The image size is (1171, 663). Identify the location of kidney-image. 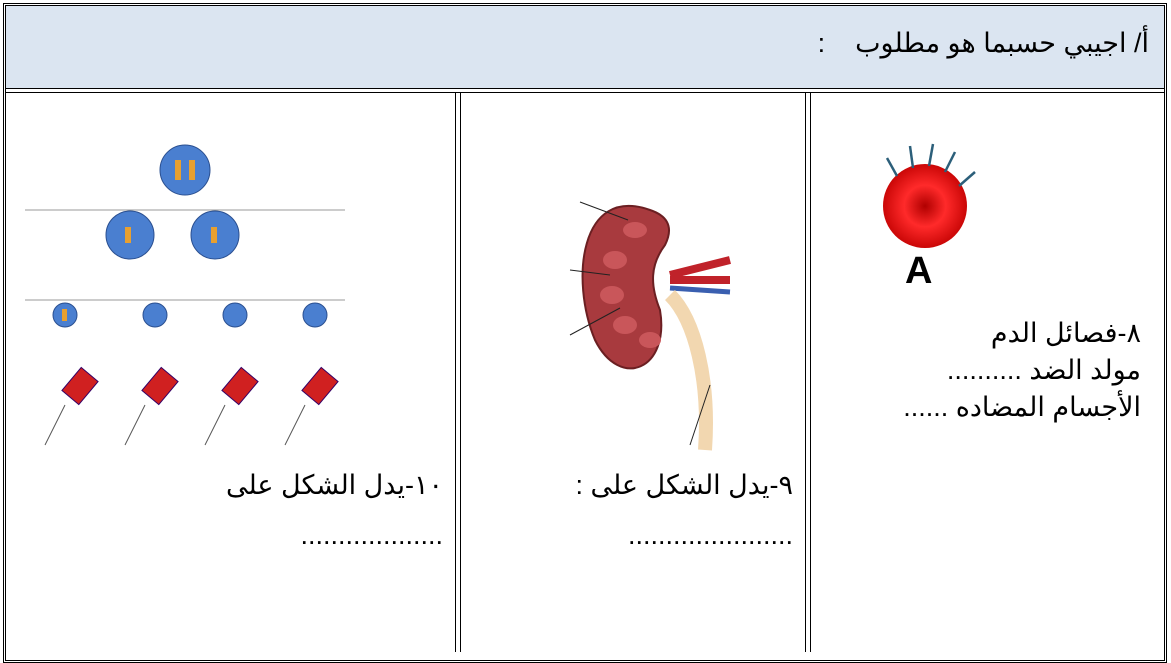
(650, 326).